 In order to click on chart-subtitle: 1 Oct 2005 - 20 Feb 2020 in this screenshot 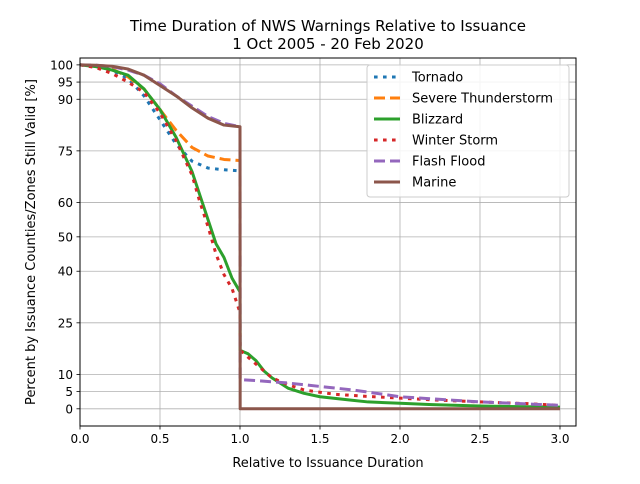, I will do `click(328, 44)`.